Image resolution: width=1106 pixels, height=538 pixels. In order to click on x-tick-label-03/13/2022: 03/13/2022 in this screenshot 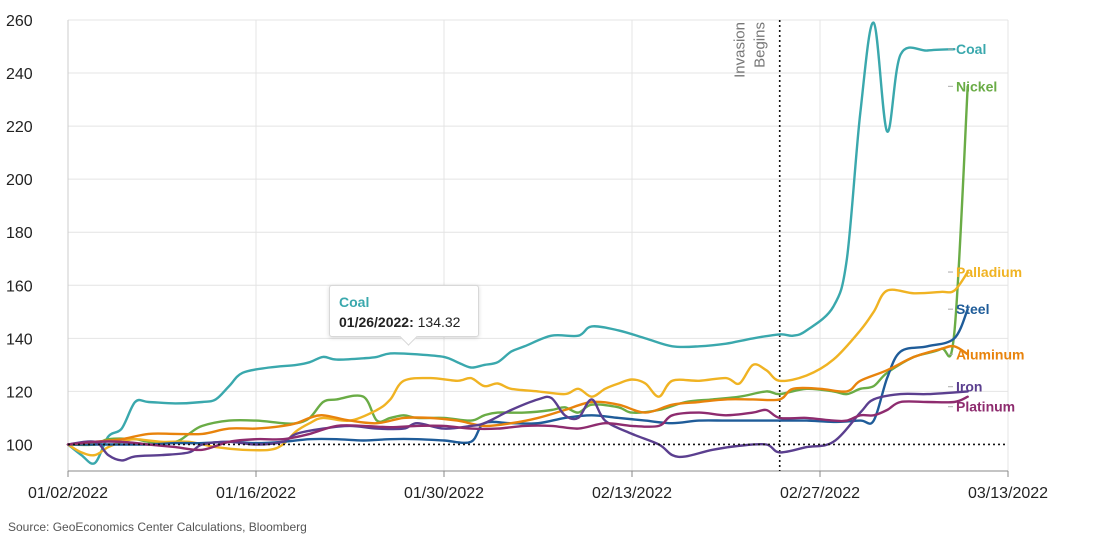, I will do `click(1008, 493)`.